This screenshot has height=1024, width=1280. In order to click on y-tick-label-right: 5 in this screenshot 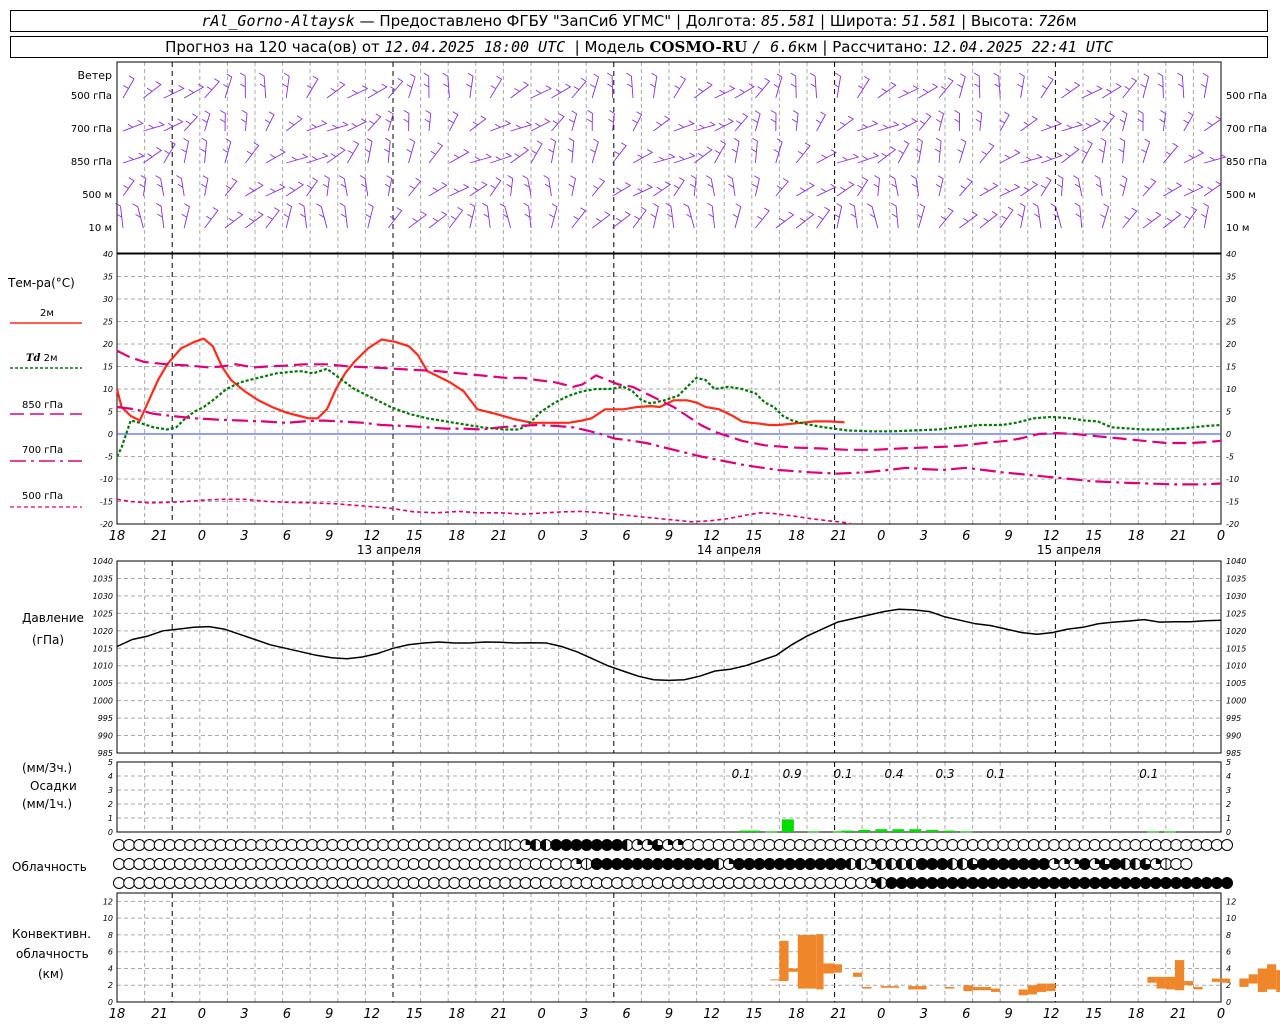, I will do `click(1228, 762)`.